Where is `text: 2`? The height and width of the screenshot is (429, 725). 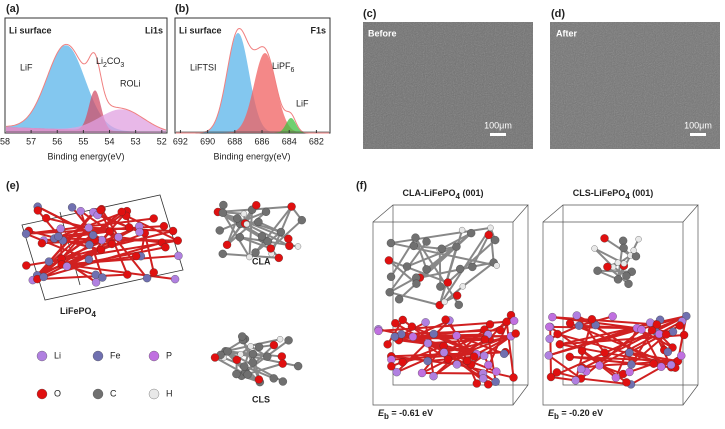 text: 2 is located at coordinates (105, 65).